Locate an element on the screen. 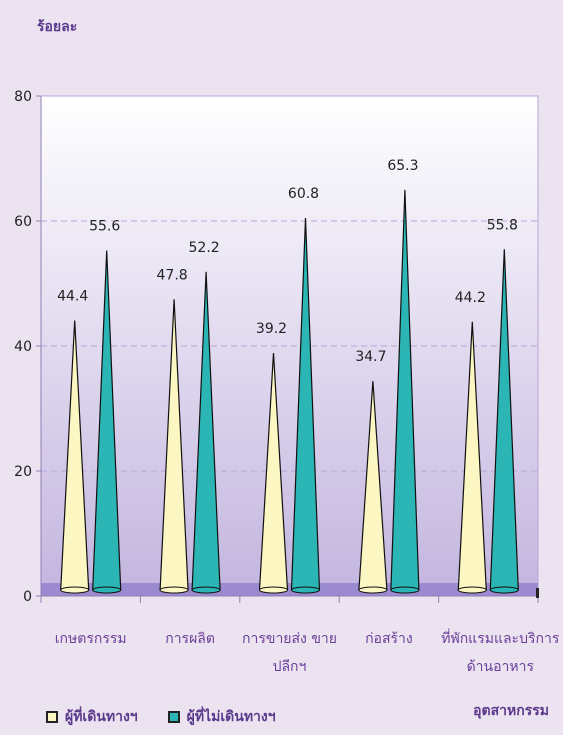  x-tick-label: ที่พักแรมและบริการ ด้านอาหาร is located at coordinates (500, 653).